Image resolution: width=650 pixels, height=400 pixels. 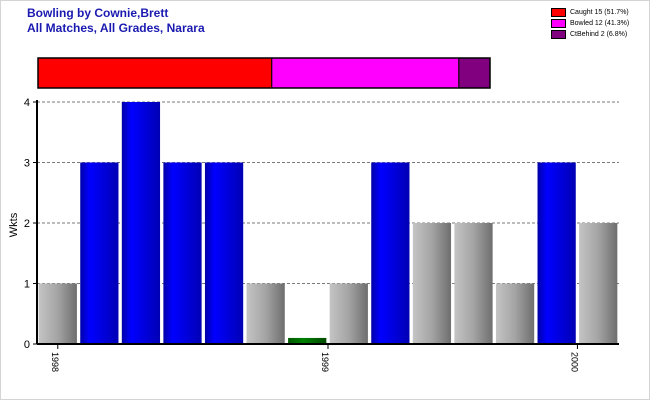 I want to click on legend-item-bowled: Bowled 12 (41.3%), so click(x=590, y=23).